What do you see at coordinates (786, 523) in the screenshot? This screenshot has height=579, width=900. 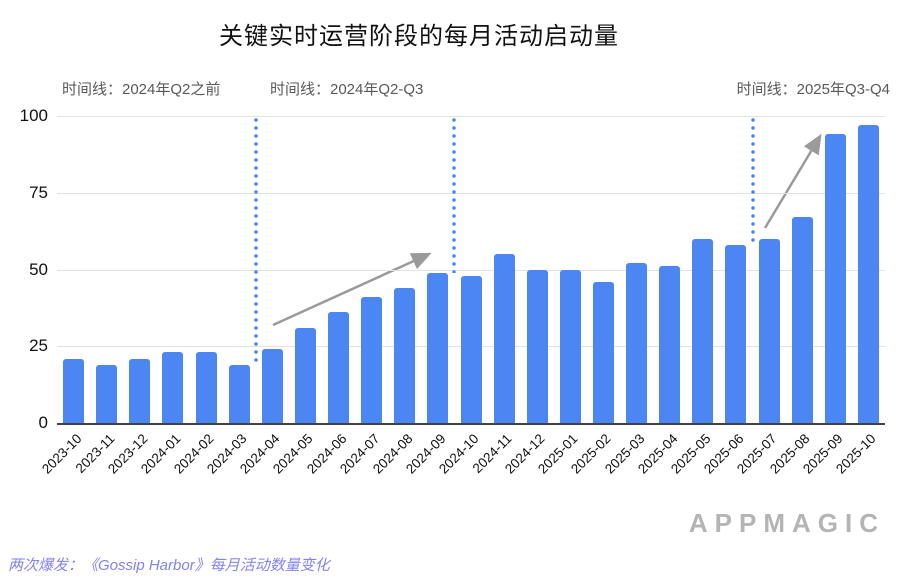 I see `appmagic-logo: APPMAGIC` at bounding box center [786, 523].